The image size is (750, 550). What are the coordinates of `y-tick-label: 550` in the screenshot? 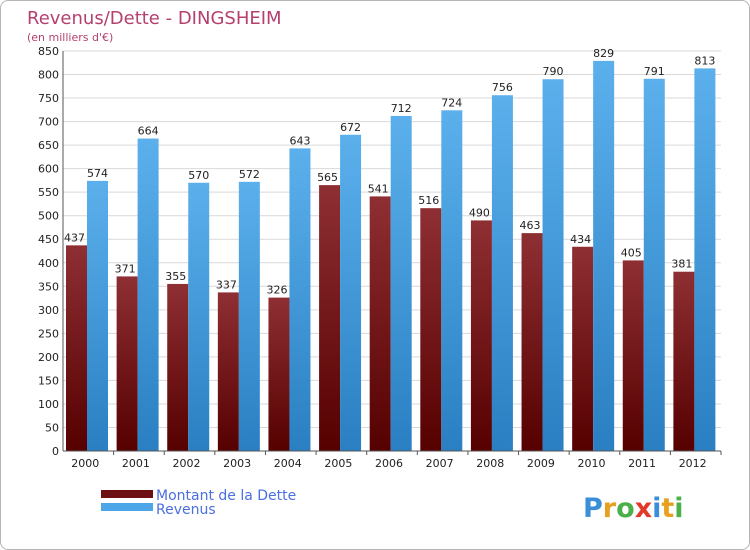 It's located at (48, 192).